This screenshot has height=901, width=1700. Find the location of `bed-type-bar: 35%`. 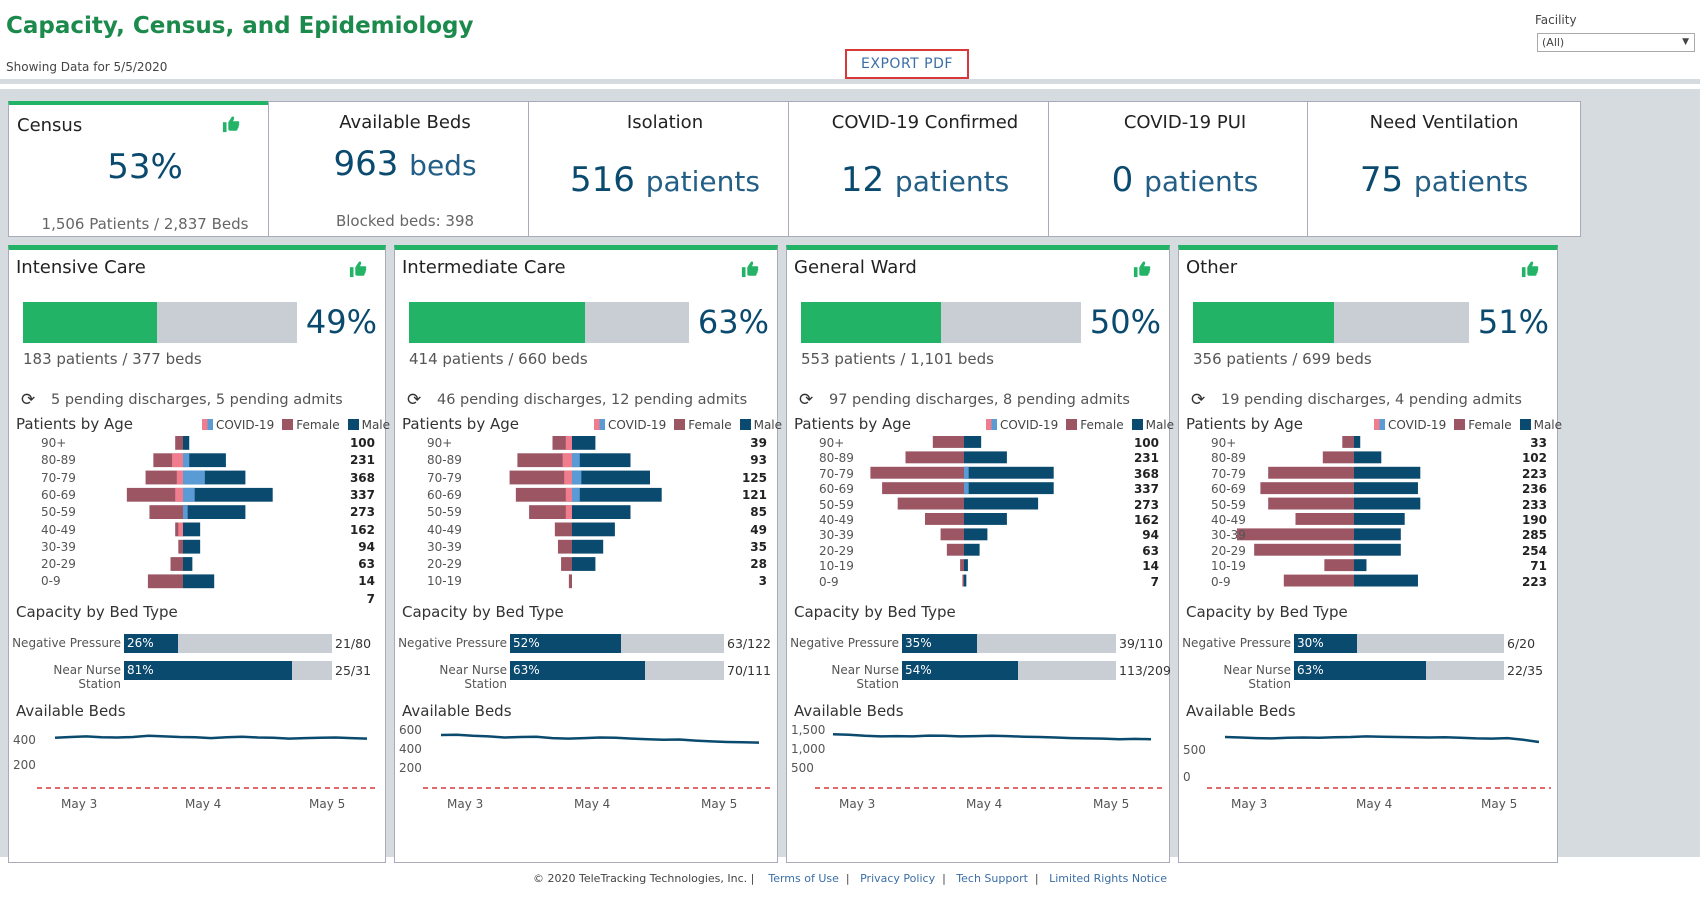

bed-type-bar: 35% is located at coordinates (1009, 643).